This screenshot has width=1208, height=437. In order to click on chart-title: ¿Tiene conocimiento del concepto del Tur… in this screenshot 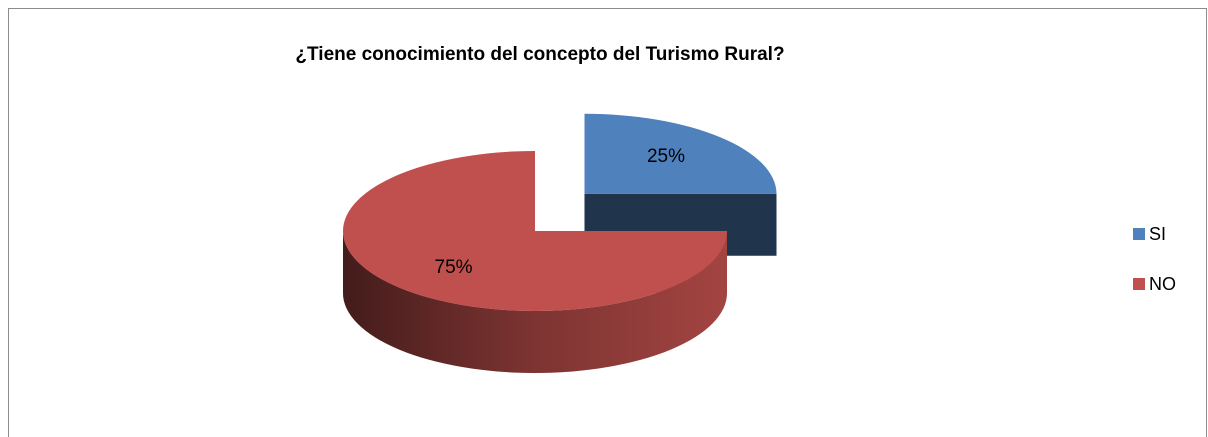, I will do `click(539, 54)`.